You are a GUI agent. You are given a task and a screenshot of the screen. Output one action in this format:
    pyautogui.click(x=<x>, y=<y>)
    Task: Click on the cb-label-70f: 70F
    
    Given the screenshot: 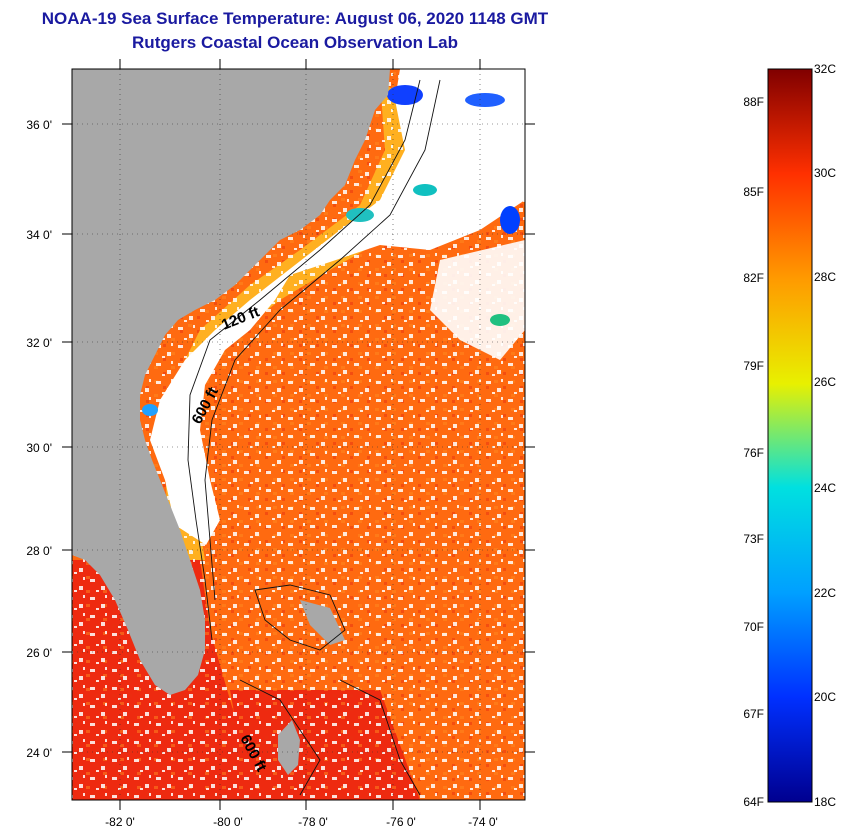 What is the action you would take?
    pyautogui.click(x=753, y=627)
    